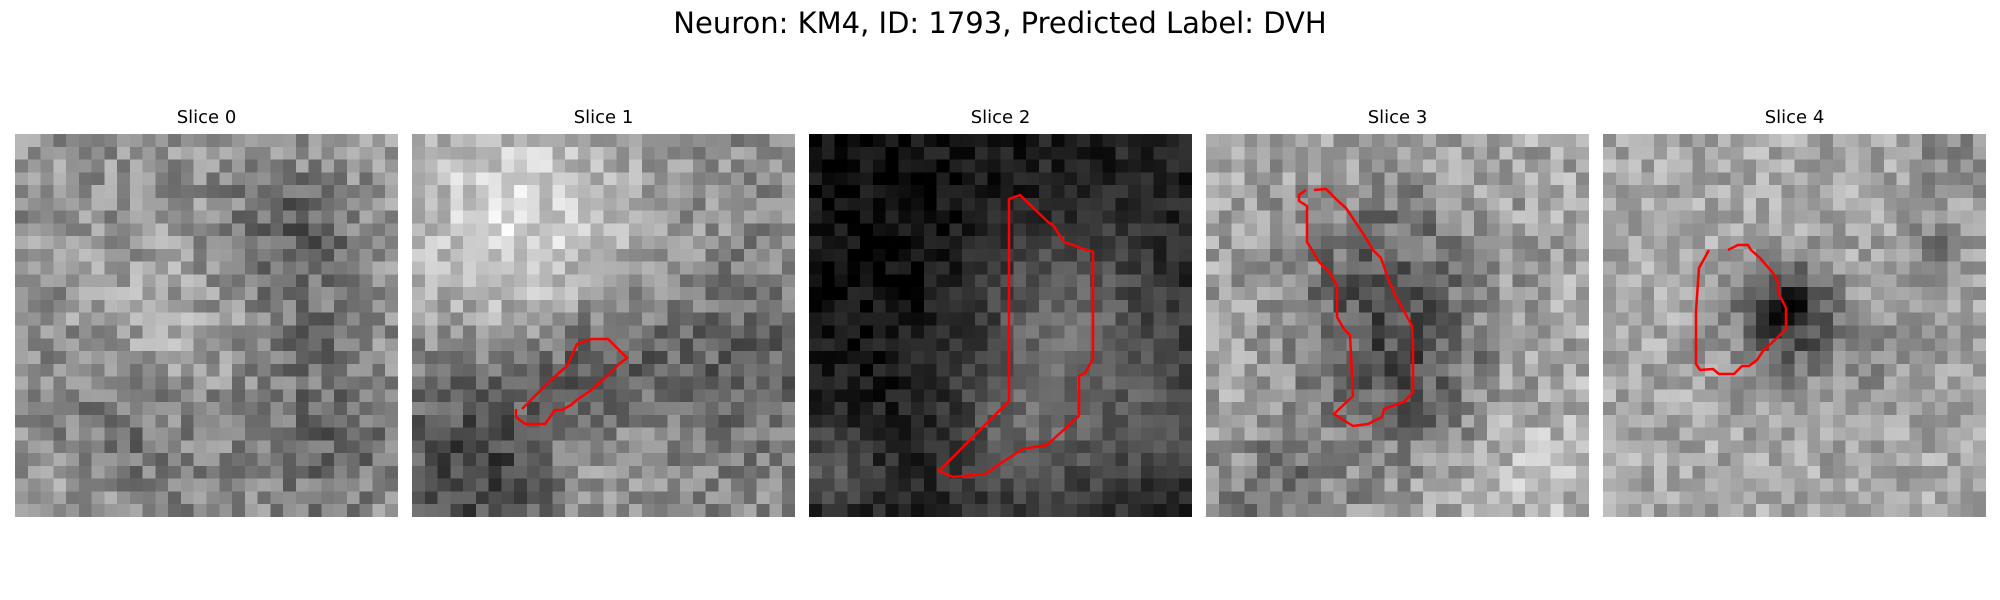 This screenshot has height=600, width=2000. Describe the element at coordinates (1397, 117) in the screenshot. I see `slice-title: Slice 3` at that location.